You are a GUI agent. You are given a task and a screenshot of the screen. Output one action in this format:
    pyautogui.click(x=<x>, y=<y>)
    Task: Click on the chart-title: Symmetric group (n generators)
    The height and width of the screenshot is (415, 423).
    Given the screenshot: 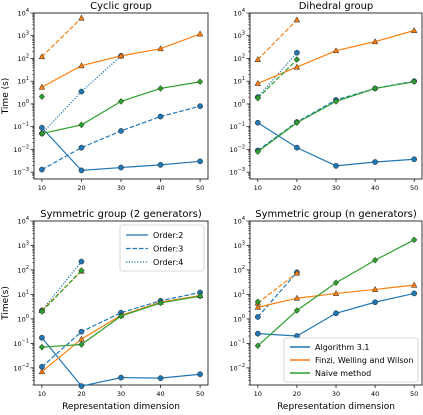 What is the action you would take?
    pyautogui.click(x=336, y=214)
    